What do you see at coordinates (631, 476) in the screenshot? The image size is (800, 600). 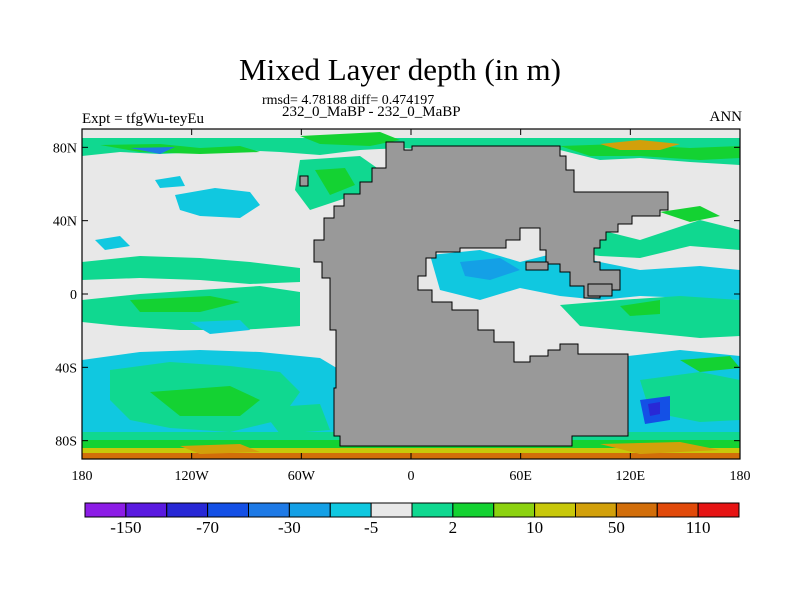 I see `x-tick-label: 120E` at bounding box center [631, 476].